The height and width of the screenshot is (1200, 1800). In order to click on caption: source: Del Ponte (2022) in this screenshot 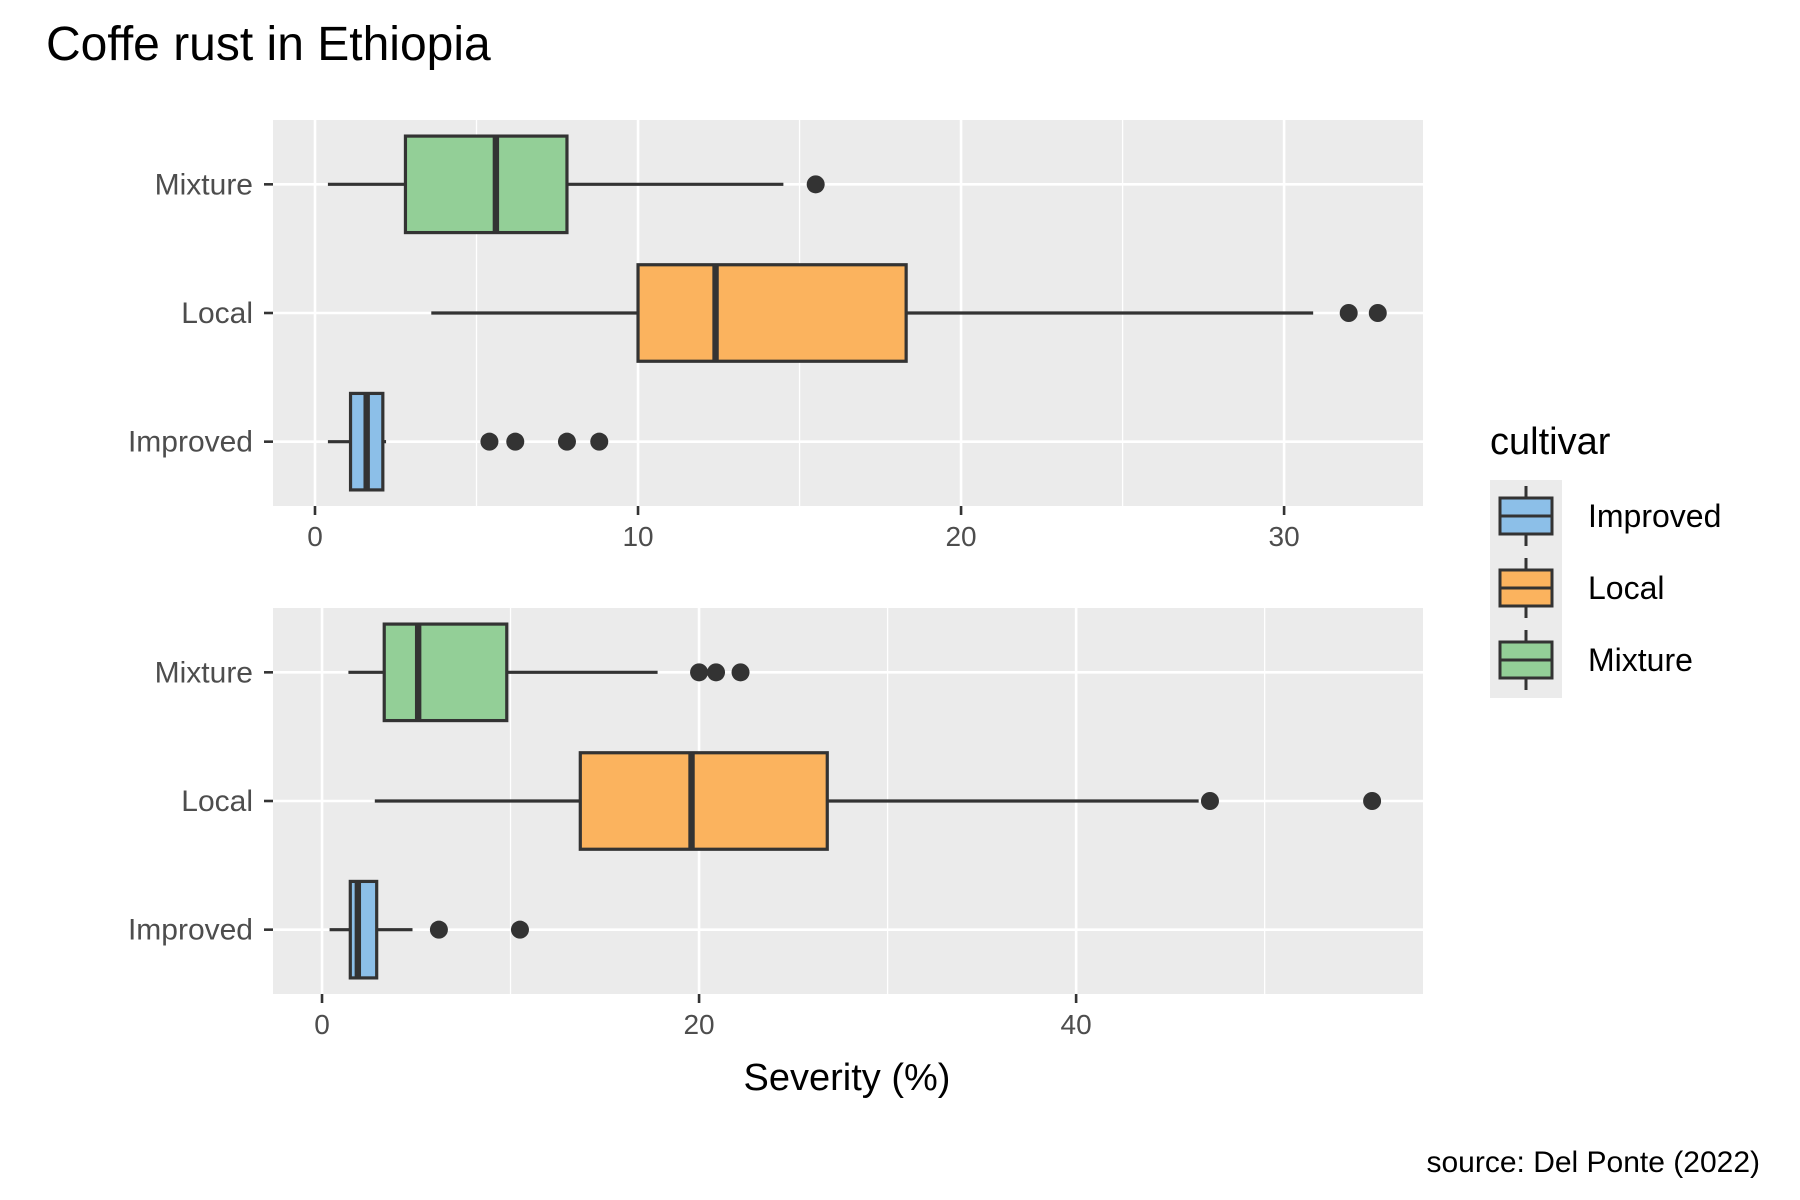, I will do `click(1593, 1162)`.